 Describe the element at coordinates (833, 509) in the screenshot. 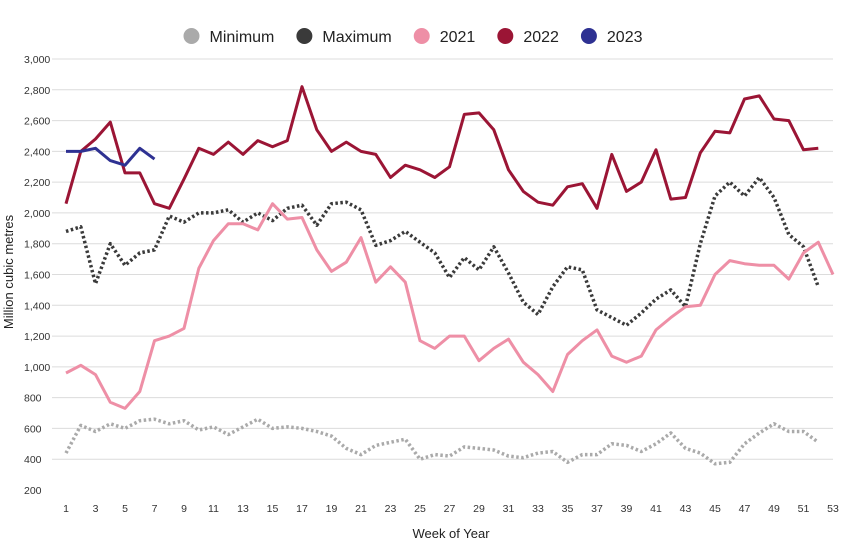

I see `x-tick-label: 53` at that location.